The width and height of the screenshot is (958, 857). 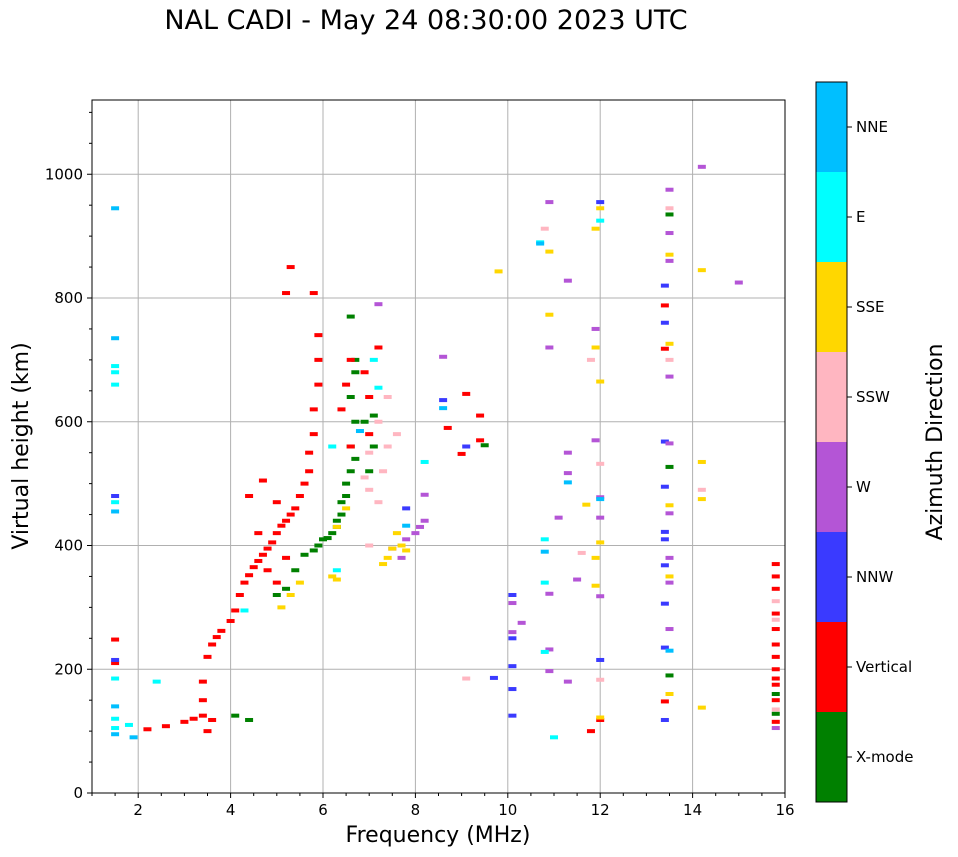 I want to click on y-axis-label: Virtual height (km), so click(x=21, y=445).